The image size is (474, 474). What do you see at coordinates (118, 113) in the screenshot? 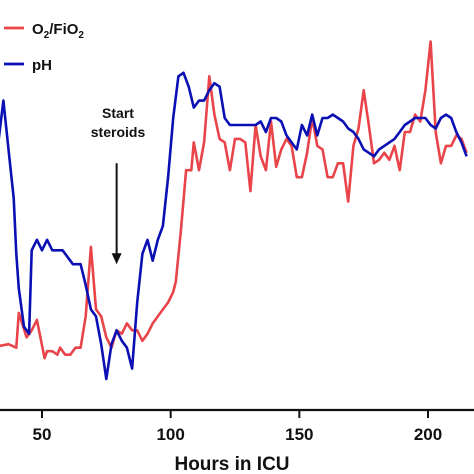
I see `annotation-line-1: Start` at bounding box center [118, 113].